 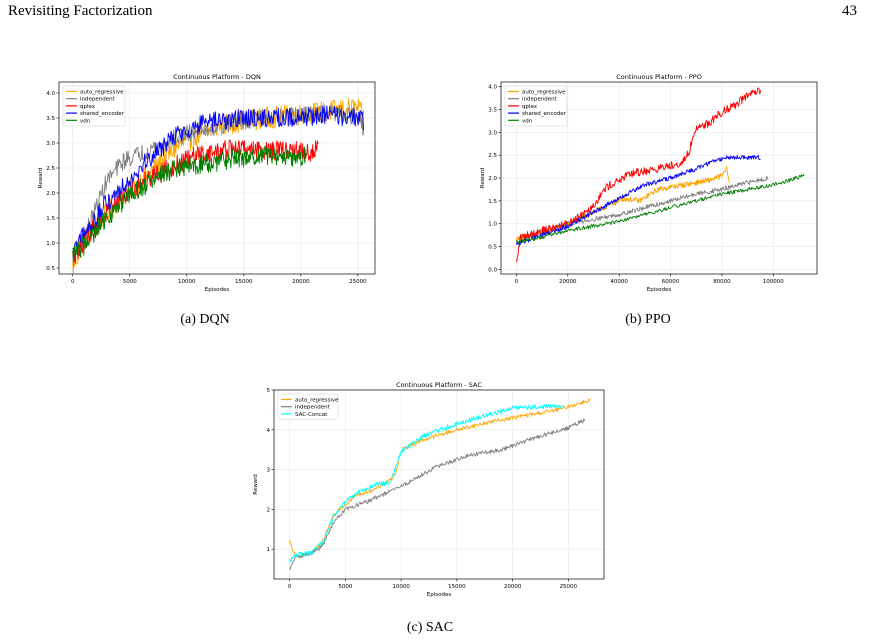 I want to click on series-line-qplex, so click(x=638, y=175).